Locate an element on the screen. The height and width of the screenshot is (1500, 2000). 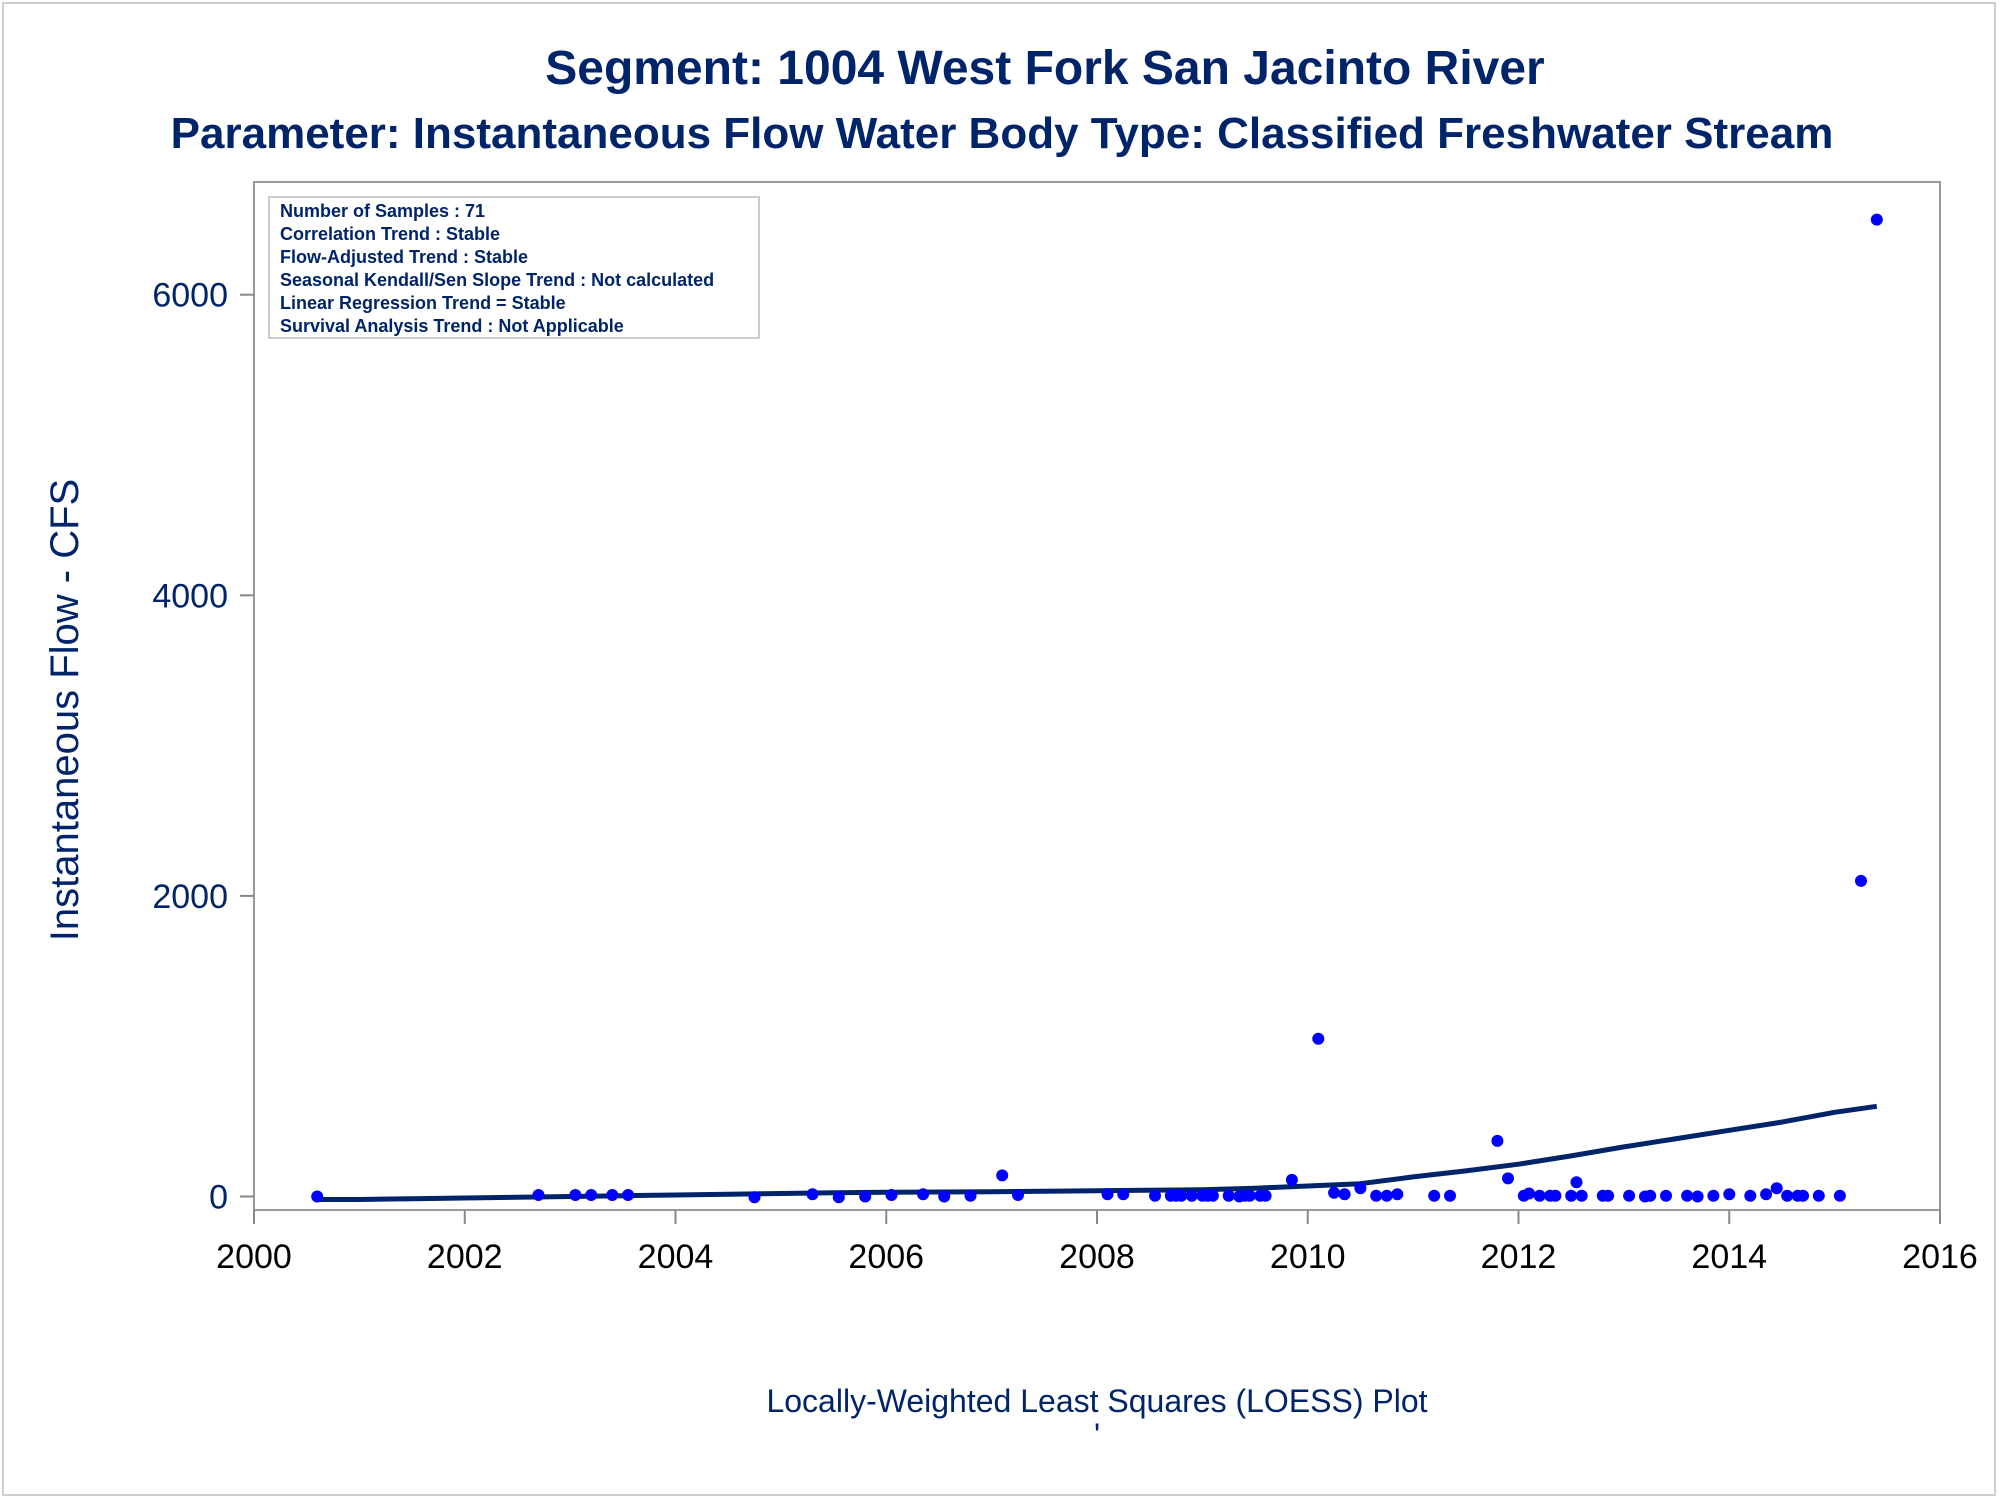
x-tick-label: 2010 is located at coordinates (1308, 1257).